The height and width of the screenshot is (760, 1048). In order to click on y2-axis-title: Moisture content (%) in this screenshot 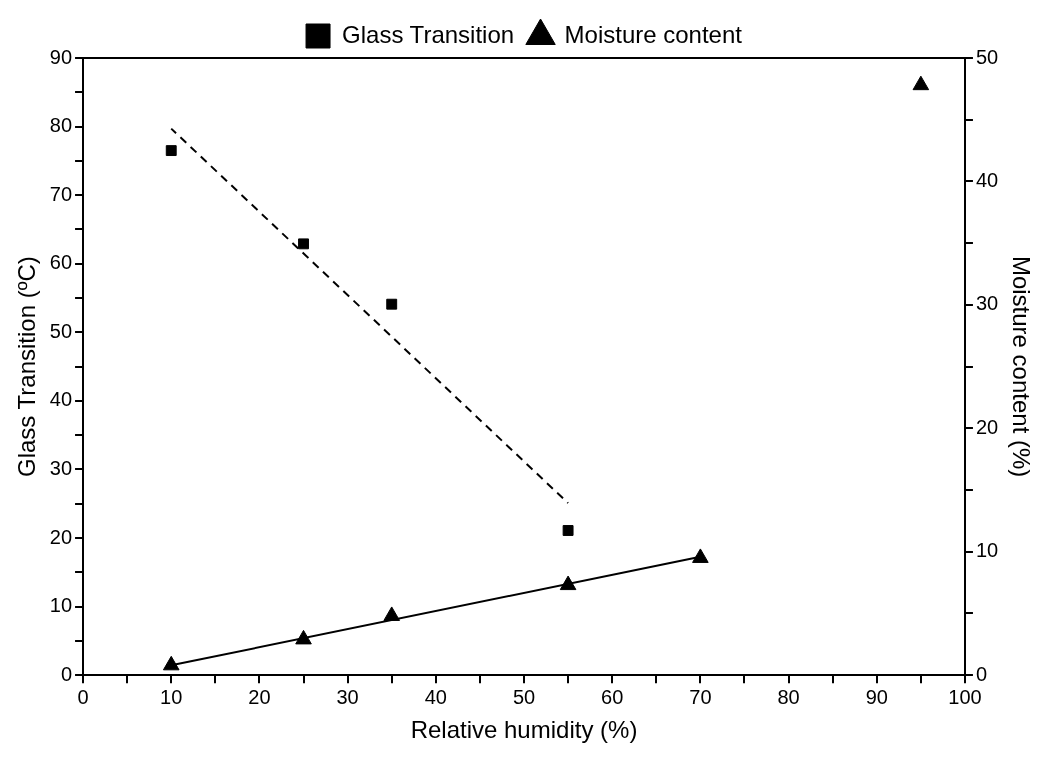, I will do `click(1021, 366)`.